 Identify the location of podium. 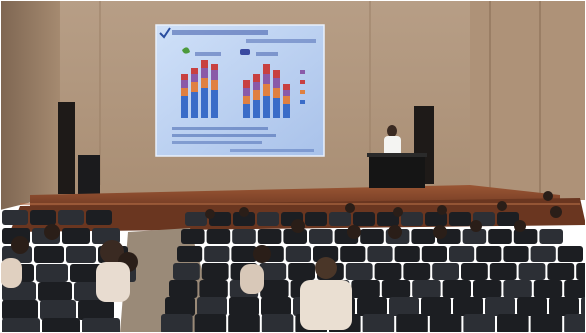
(397, 171).